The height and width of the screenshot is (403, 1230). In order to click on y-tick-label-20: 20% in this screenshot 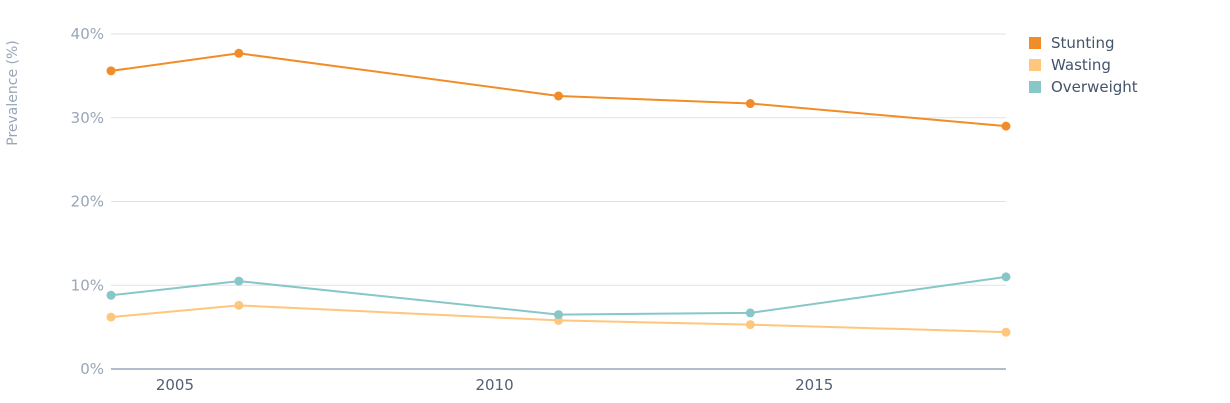, I will do `click(87, 202)`.